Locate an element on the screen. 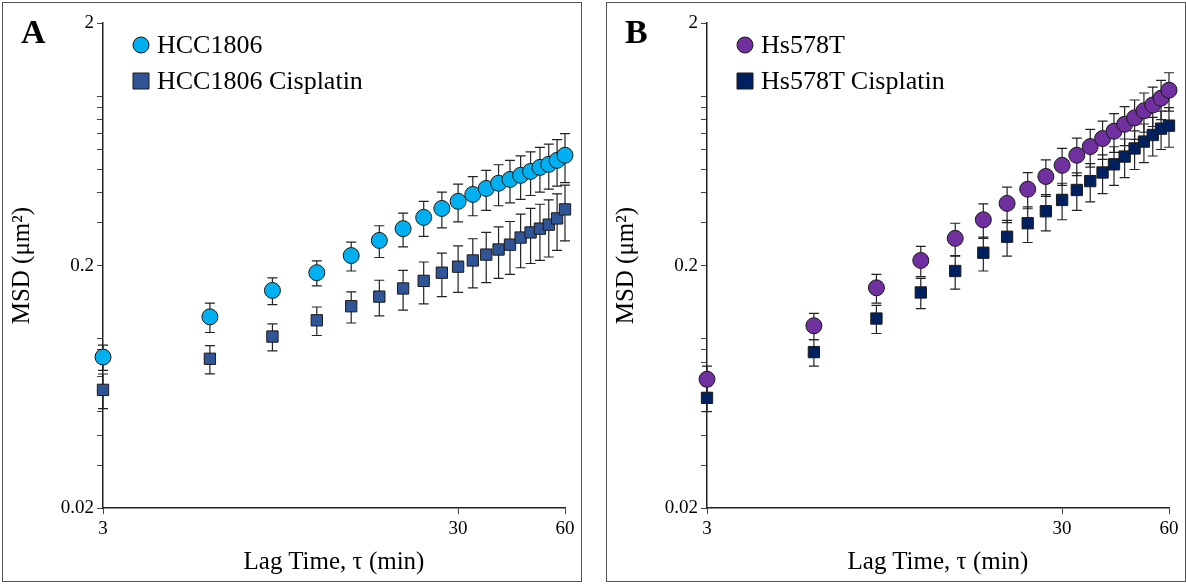 The width and height of the screenshot is (1186, 584). legend-label: HCC1806 is located at coordinates (210, 44).